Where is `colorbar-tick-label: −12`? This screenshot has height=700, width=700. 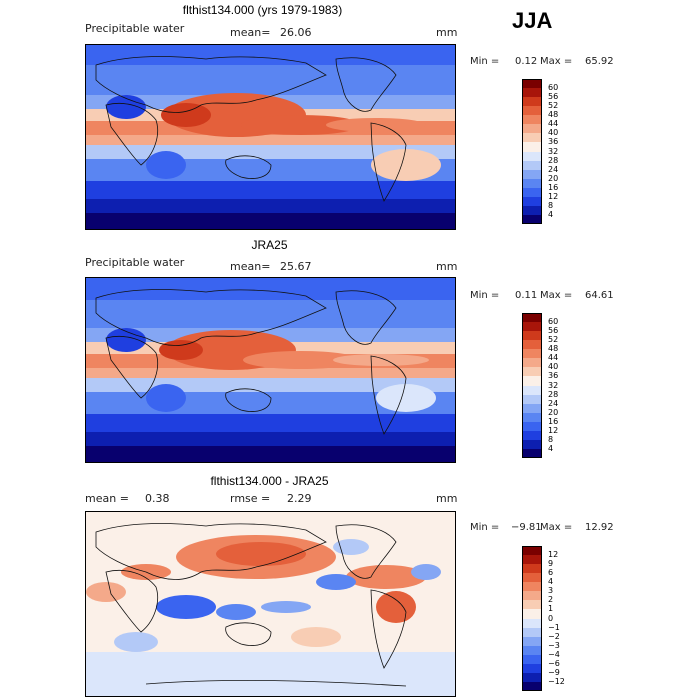
colorbar-tick-label: −12 is located at coordinates (556, 681).